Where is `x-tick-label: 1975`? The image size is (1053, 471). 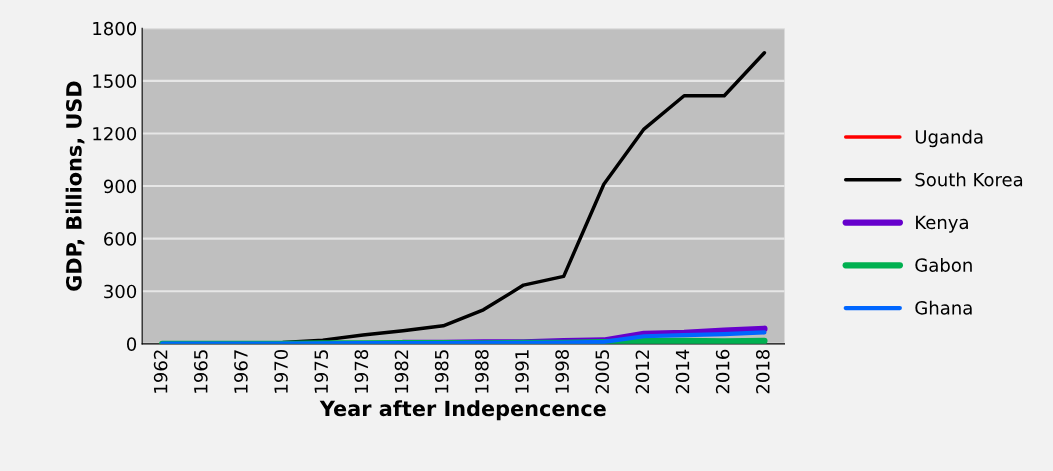 x-tick-label: 1975 is located at coordinates (321, 371).